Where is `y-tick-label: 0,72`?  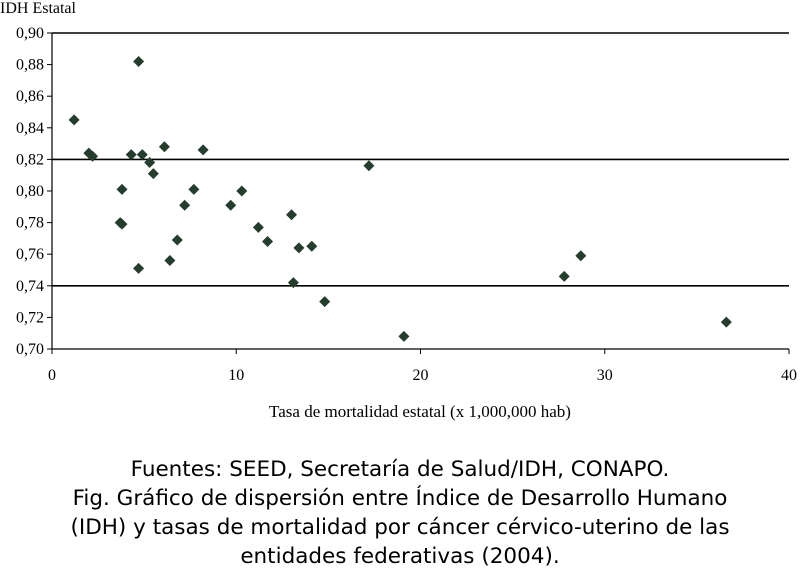
y-tick-label: 0,72 is located at coordinates (30, 317).